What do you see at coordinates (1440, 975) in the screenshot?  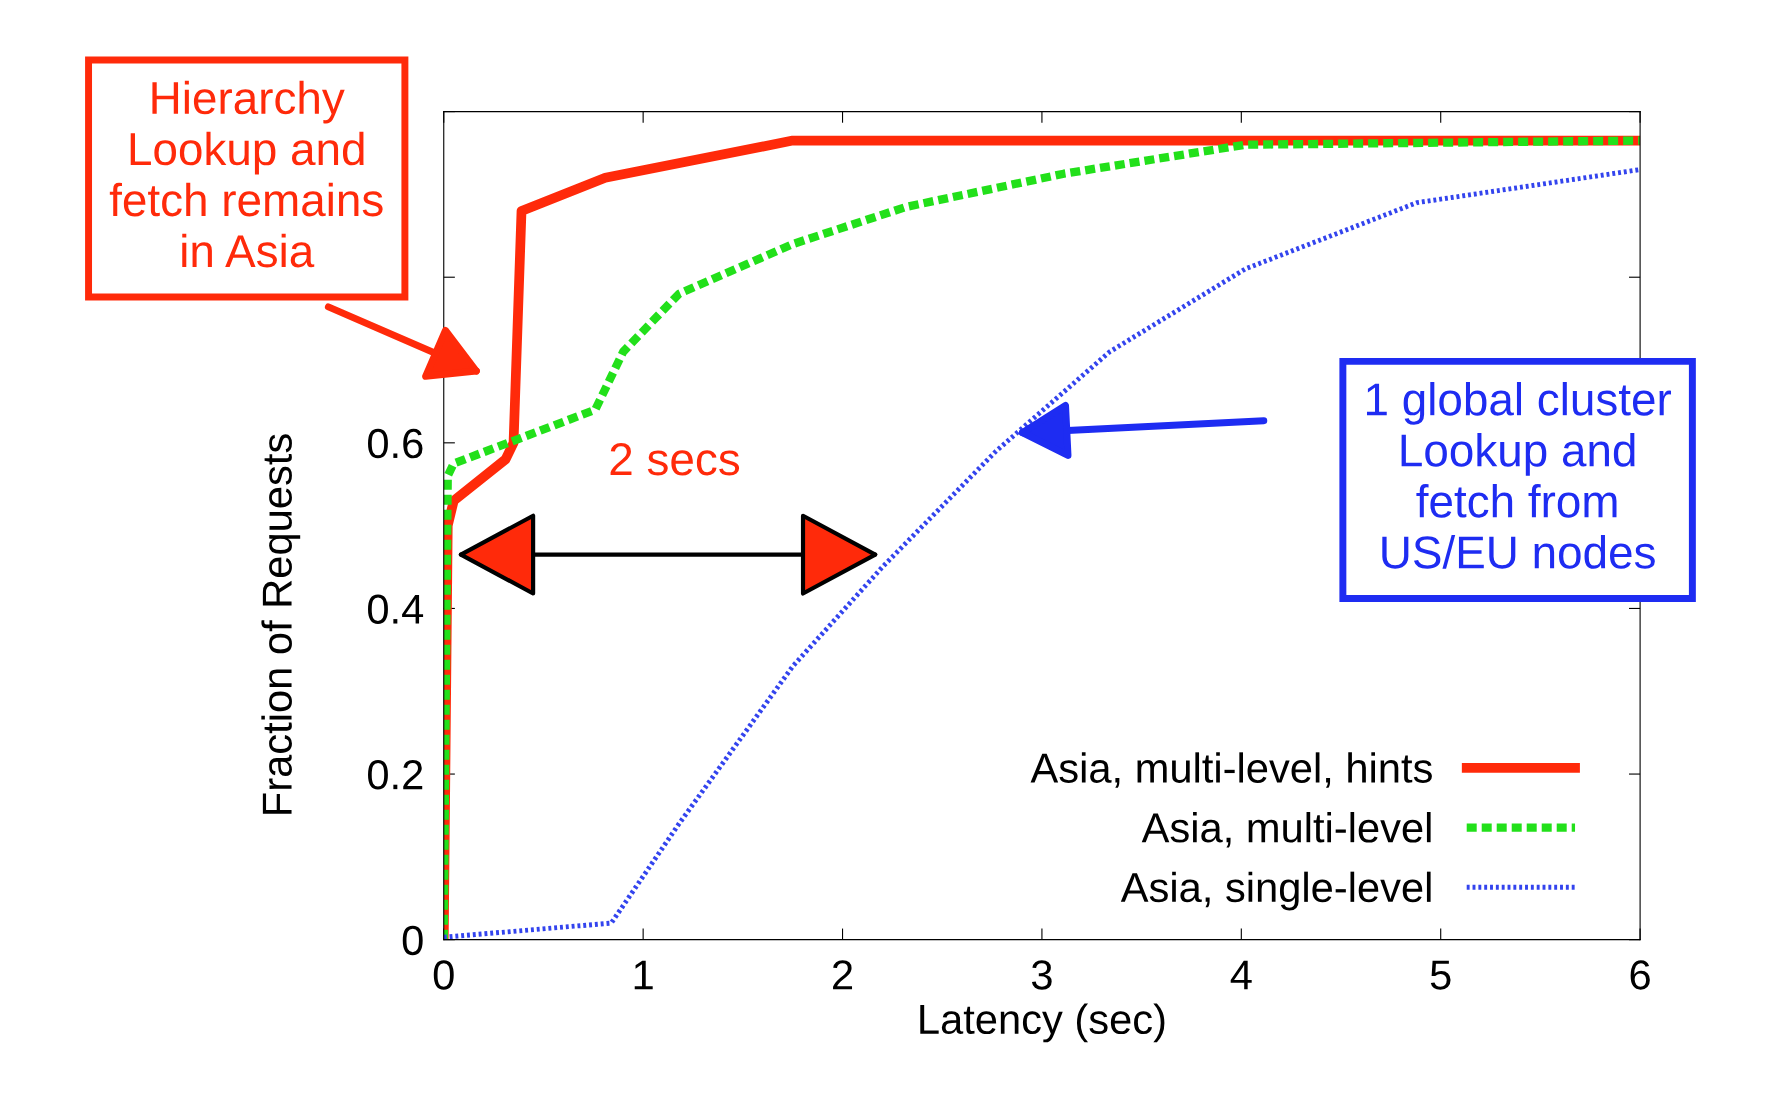 I see `x-tick-label: 5` at bounding box center [1440, 975].